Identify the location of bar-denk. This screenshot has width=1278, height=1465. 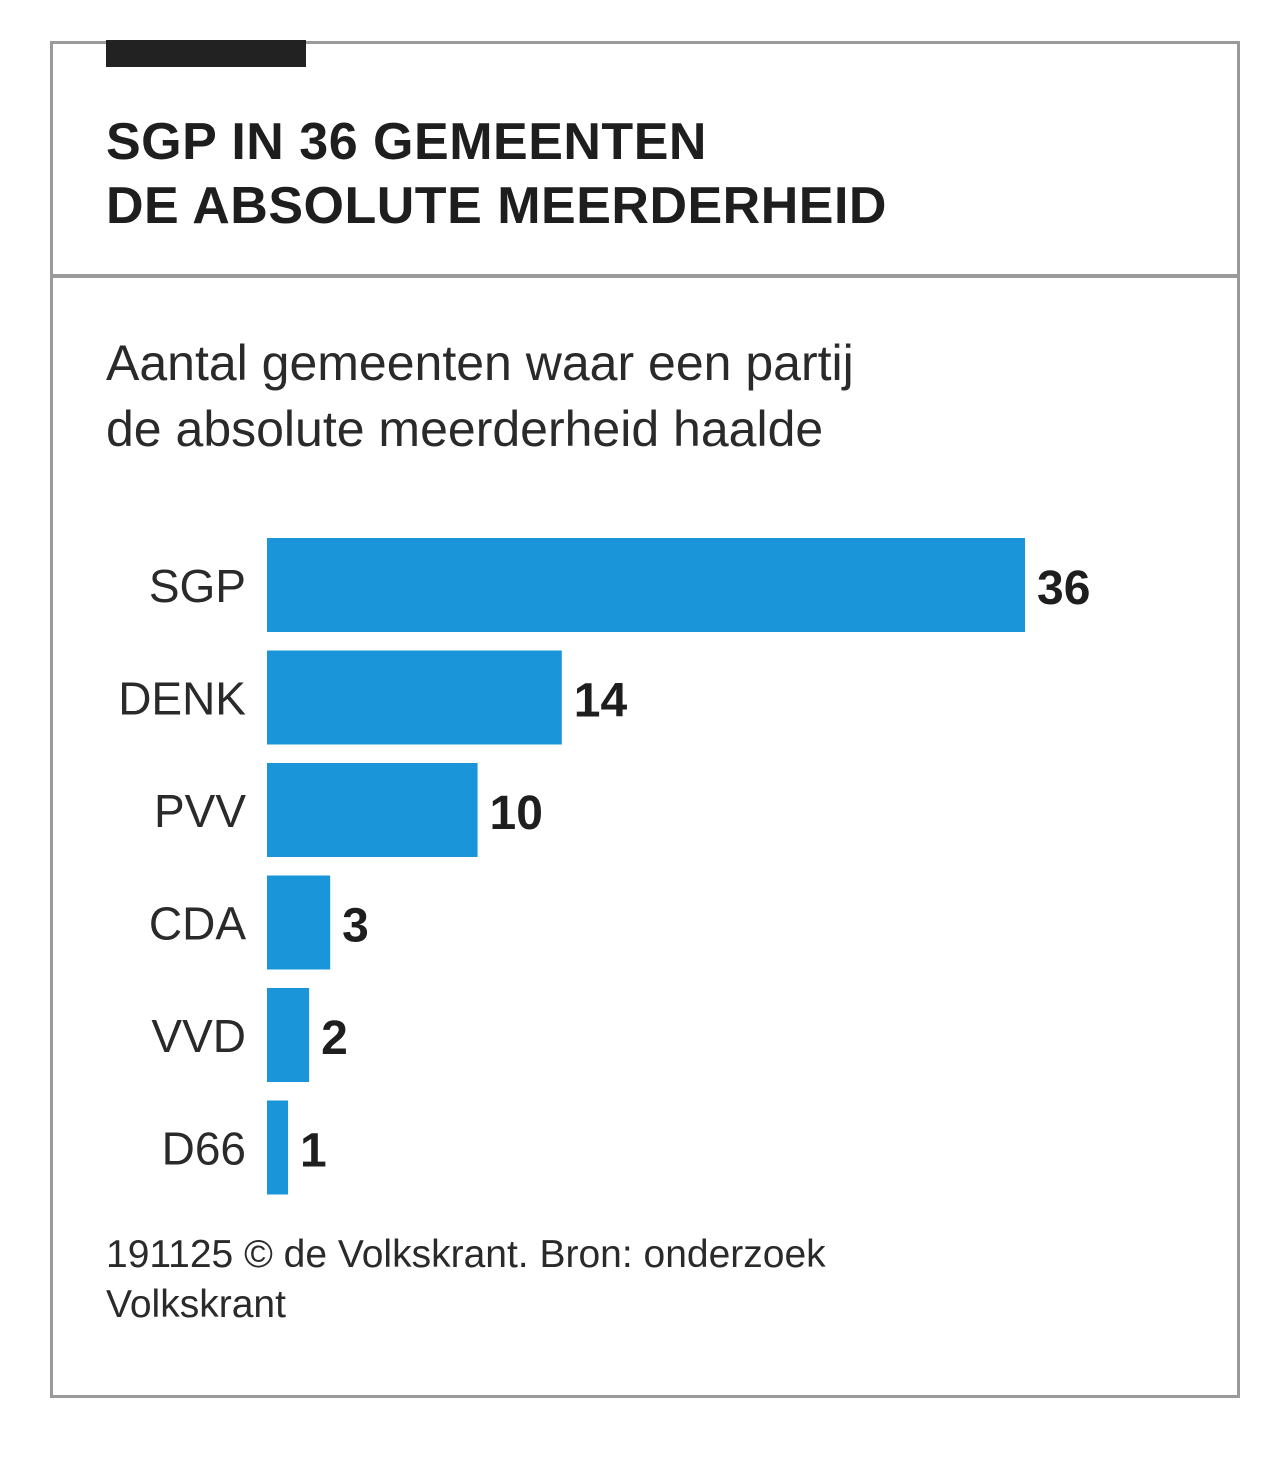
(414, 697).